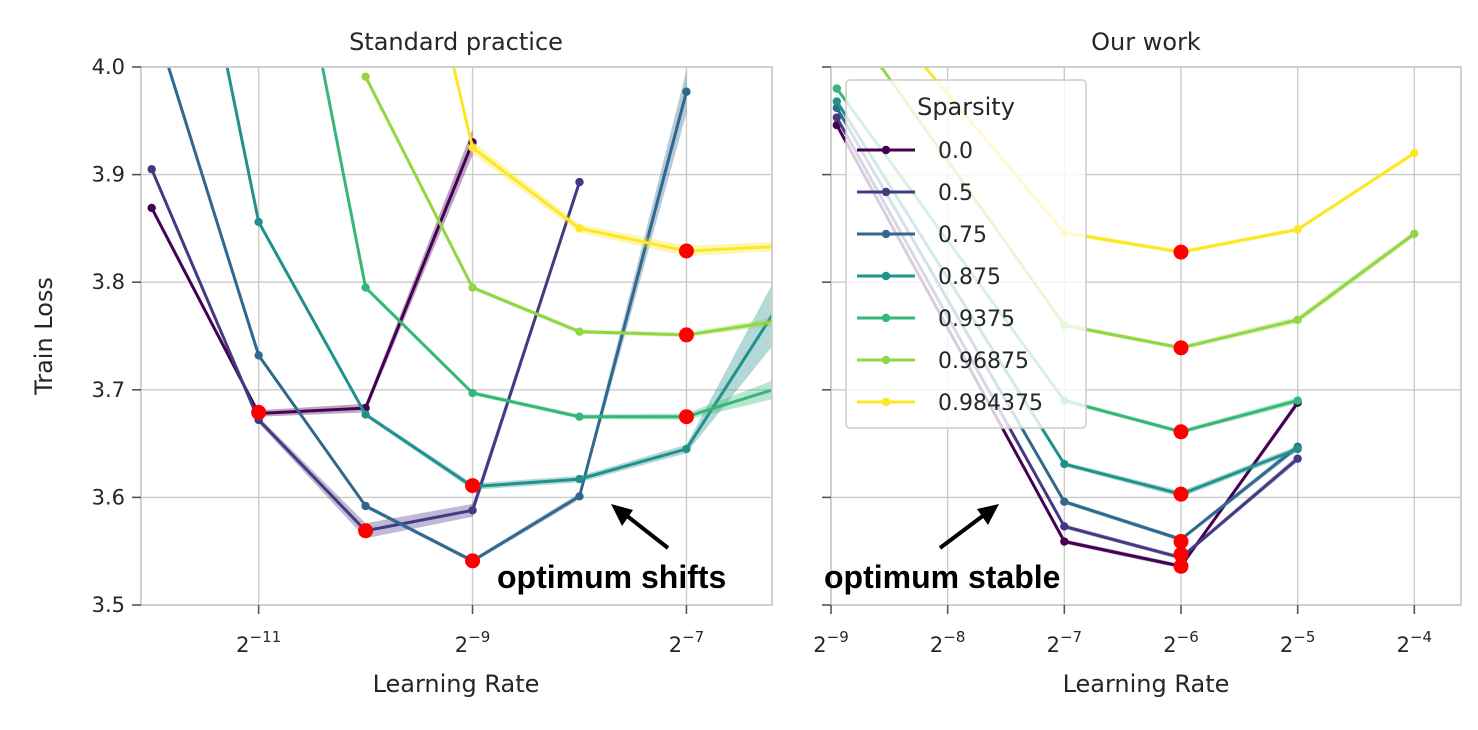 This screenshot has height=730, width=1478. I want to click on legend-label: 0.96875, so click(983, 361).